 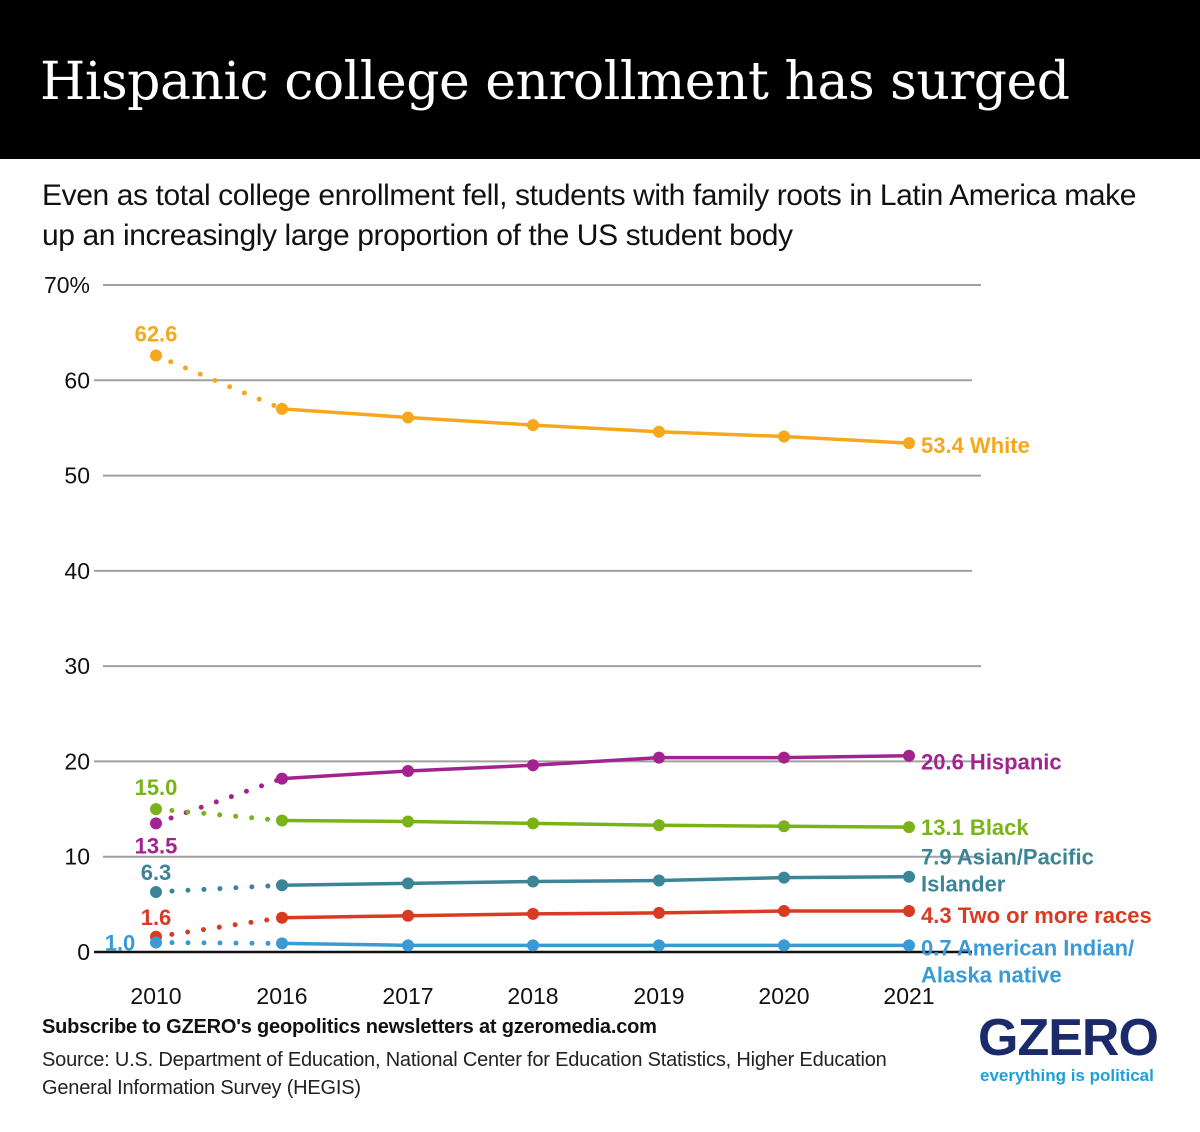 I want to click on end-series-label: 20.6 Hispanic, so click(x=991, y=762).